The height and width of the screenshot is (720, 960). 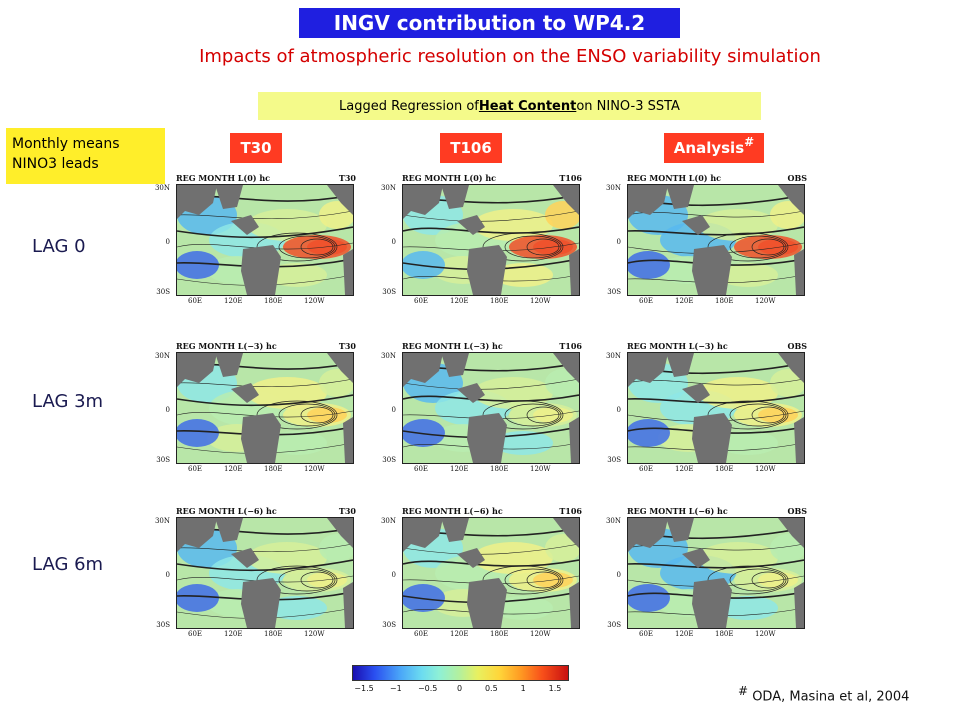 What do you see at coordinates (409, 106) in the screenshot?
I see `regression-prefix: Lagged Regression of` at bounding box center [409, 106].